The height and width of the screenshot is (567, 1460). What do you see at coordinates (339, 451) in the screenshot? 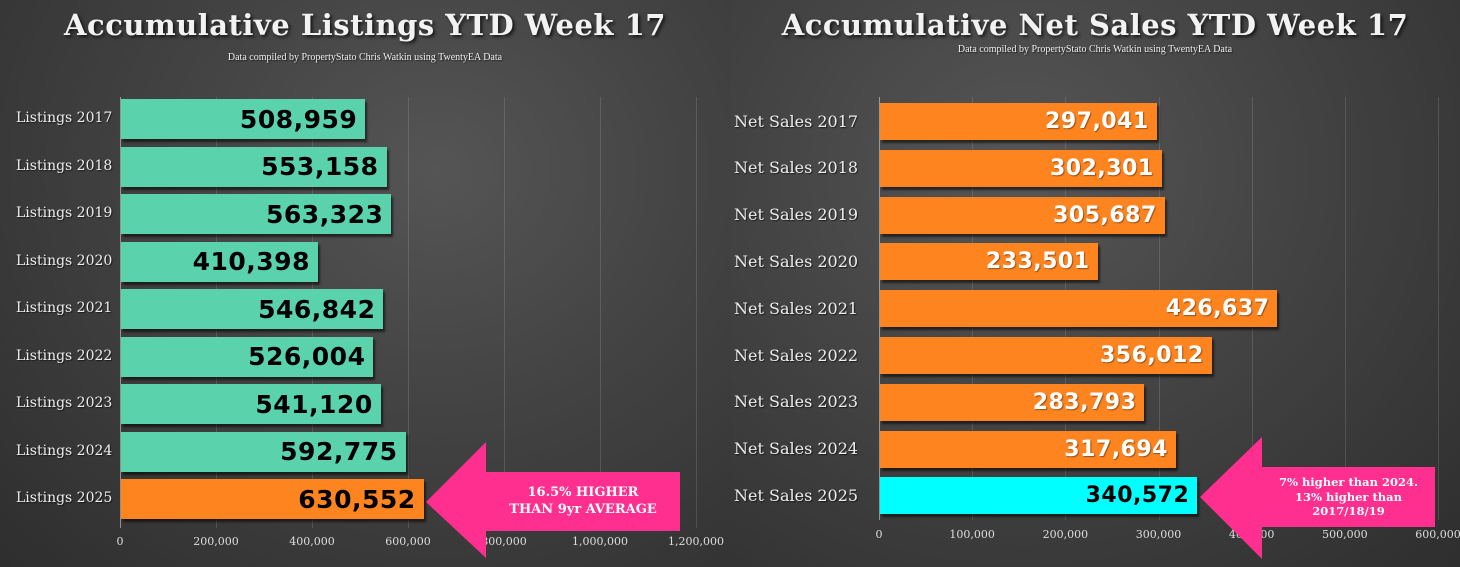
I see `bar-value-label: 592,775` at bounding box center [339, 451].